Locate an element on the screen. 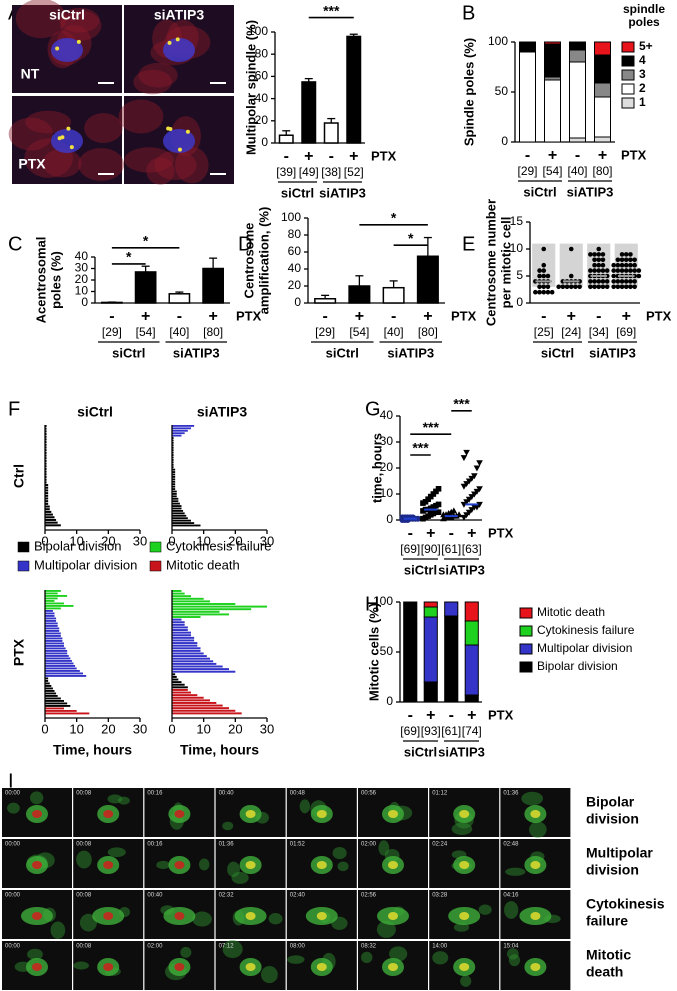 This screenshot has width=677, height=991. group-label: siCtrl is located at coordinates (539, 191).